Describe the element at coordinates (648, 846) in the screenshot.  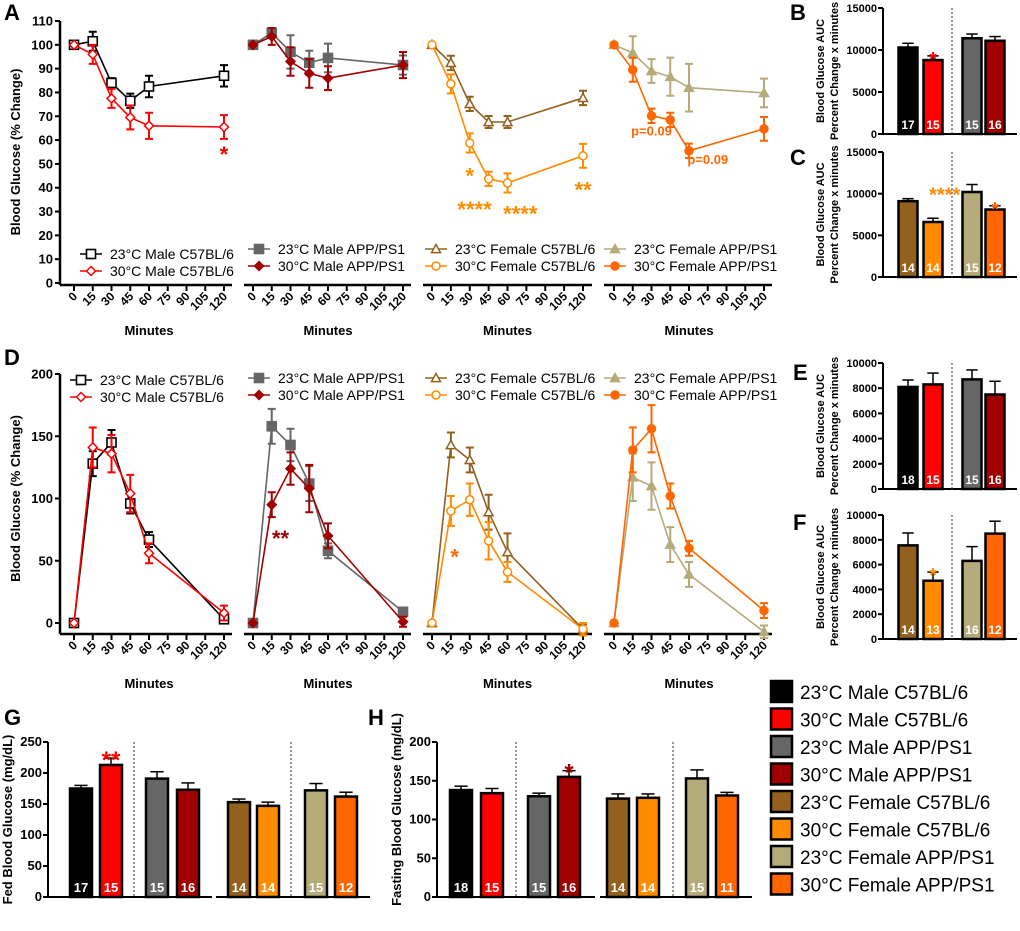
I see `bar-f30c57: 14` at that location.